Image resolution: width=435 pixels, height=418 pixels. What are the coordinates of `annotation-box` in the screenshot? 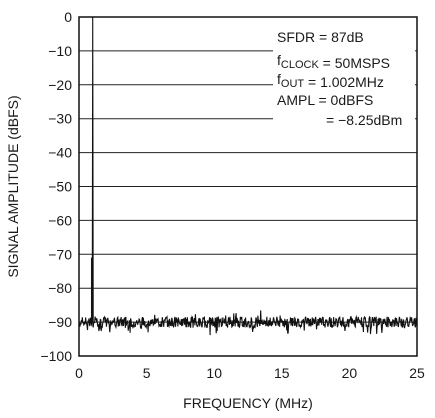 It's located at (344, 81).